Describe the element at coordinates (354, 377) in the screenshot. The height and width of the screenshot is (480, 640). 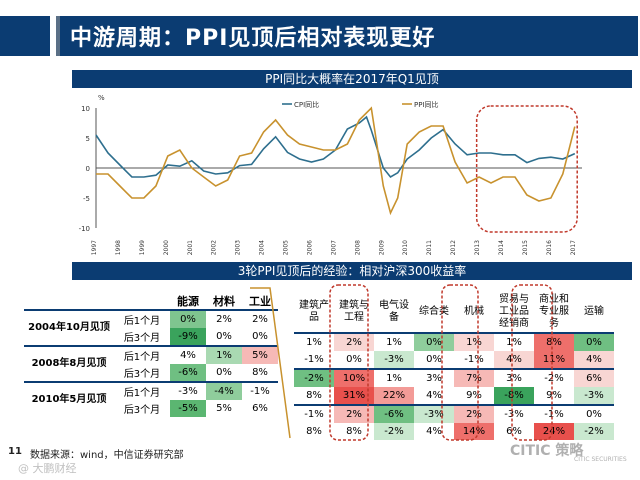
I see `table-cell: 10%` at that location.